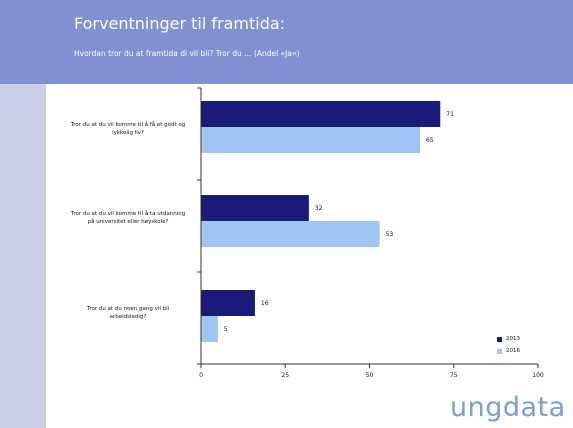  What do you see at coordinates (201, 375) in the screenshot?
I see `x-tick-label-0: 0` at bounding box center [201, 375].